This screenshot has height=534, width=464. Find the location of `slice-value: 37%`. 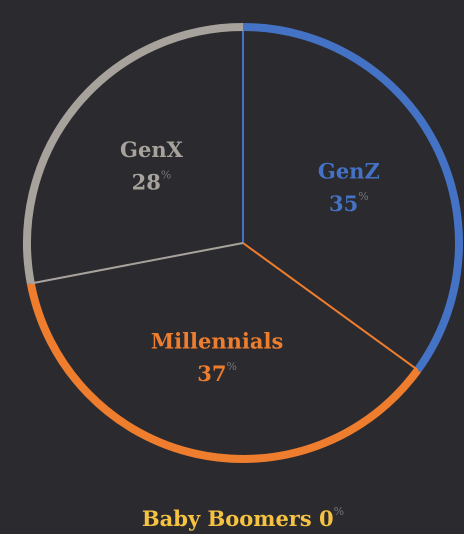

slice-value: 37% is located at coordinates (217, 373).